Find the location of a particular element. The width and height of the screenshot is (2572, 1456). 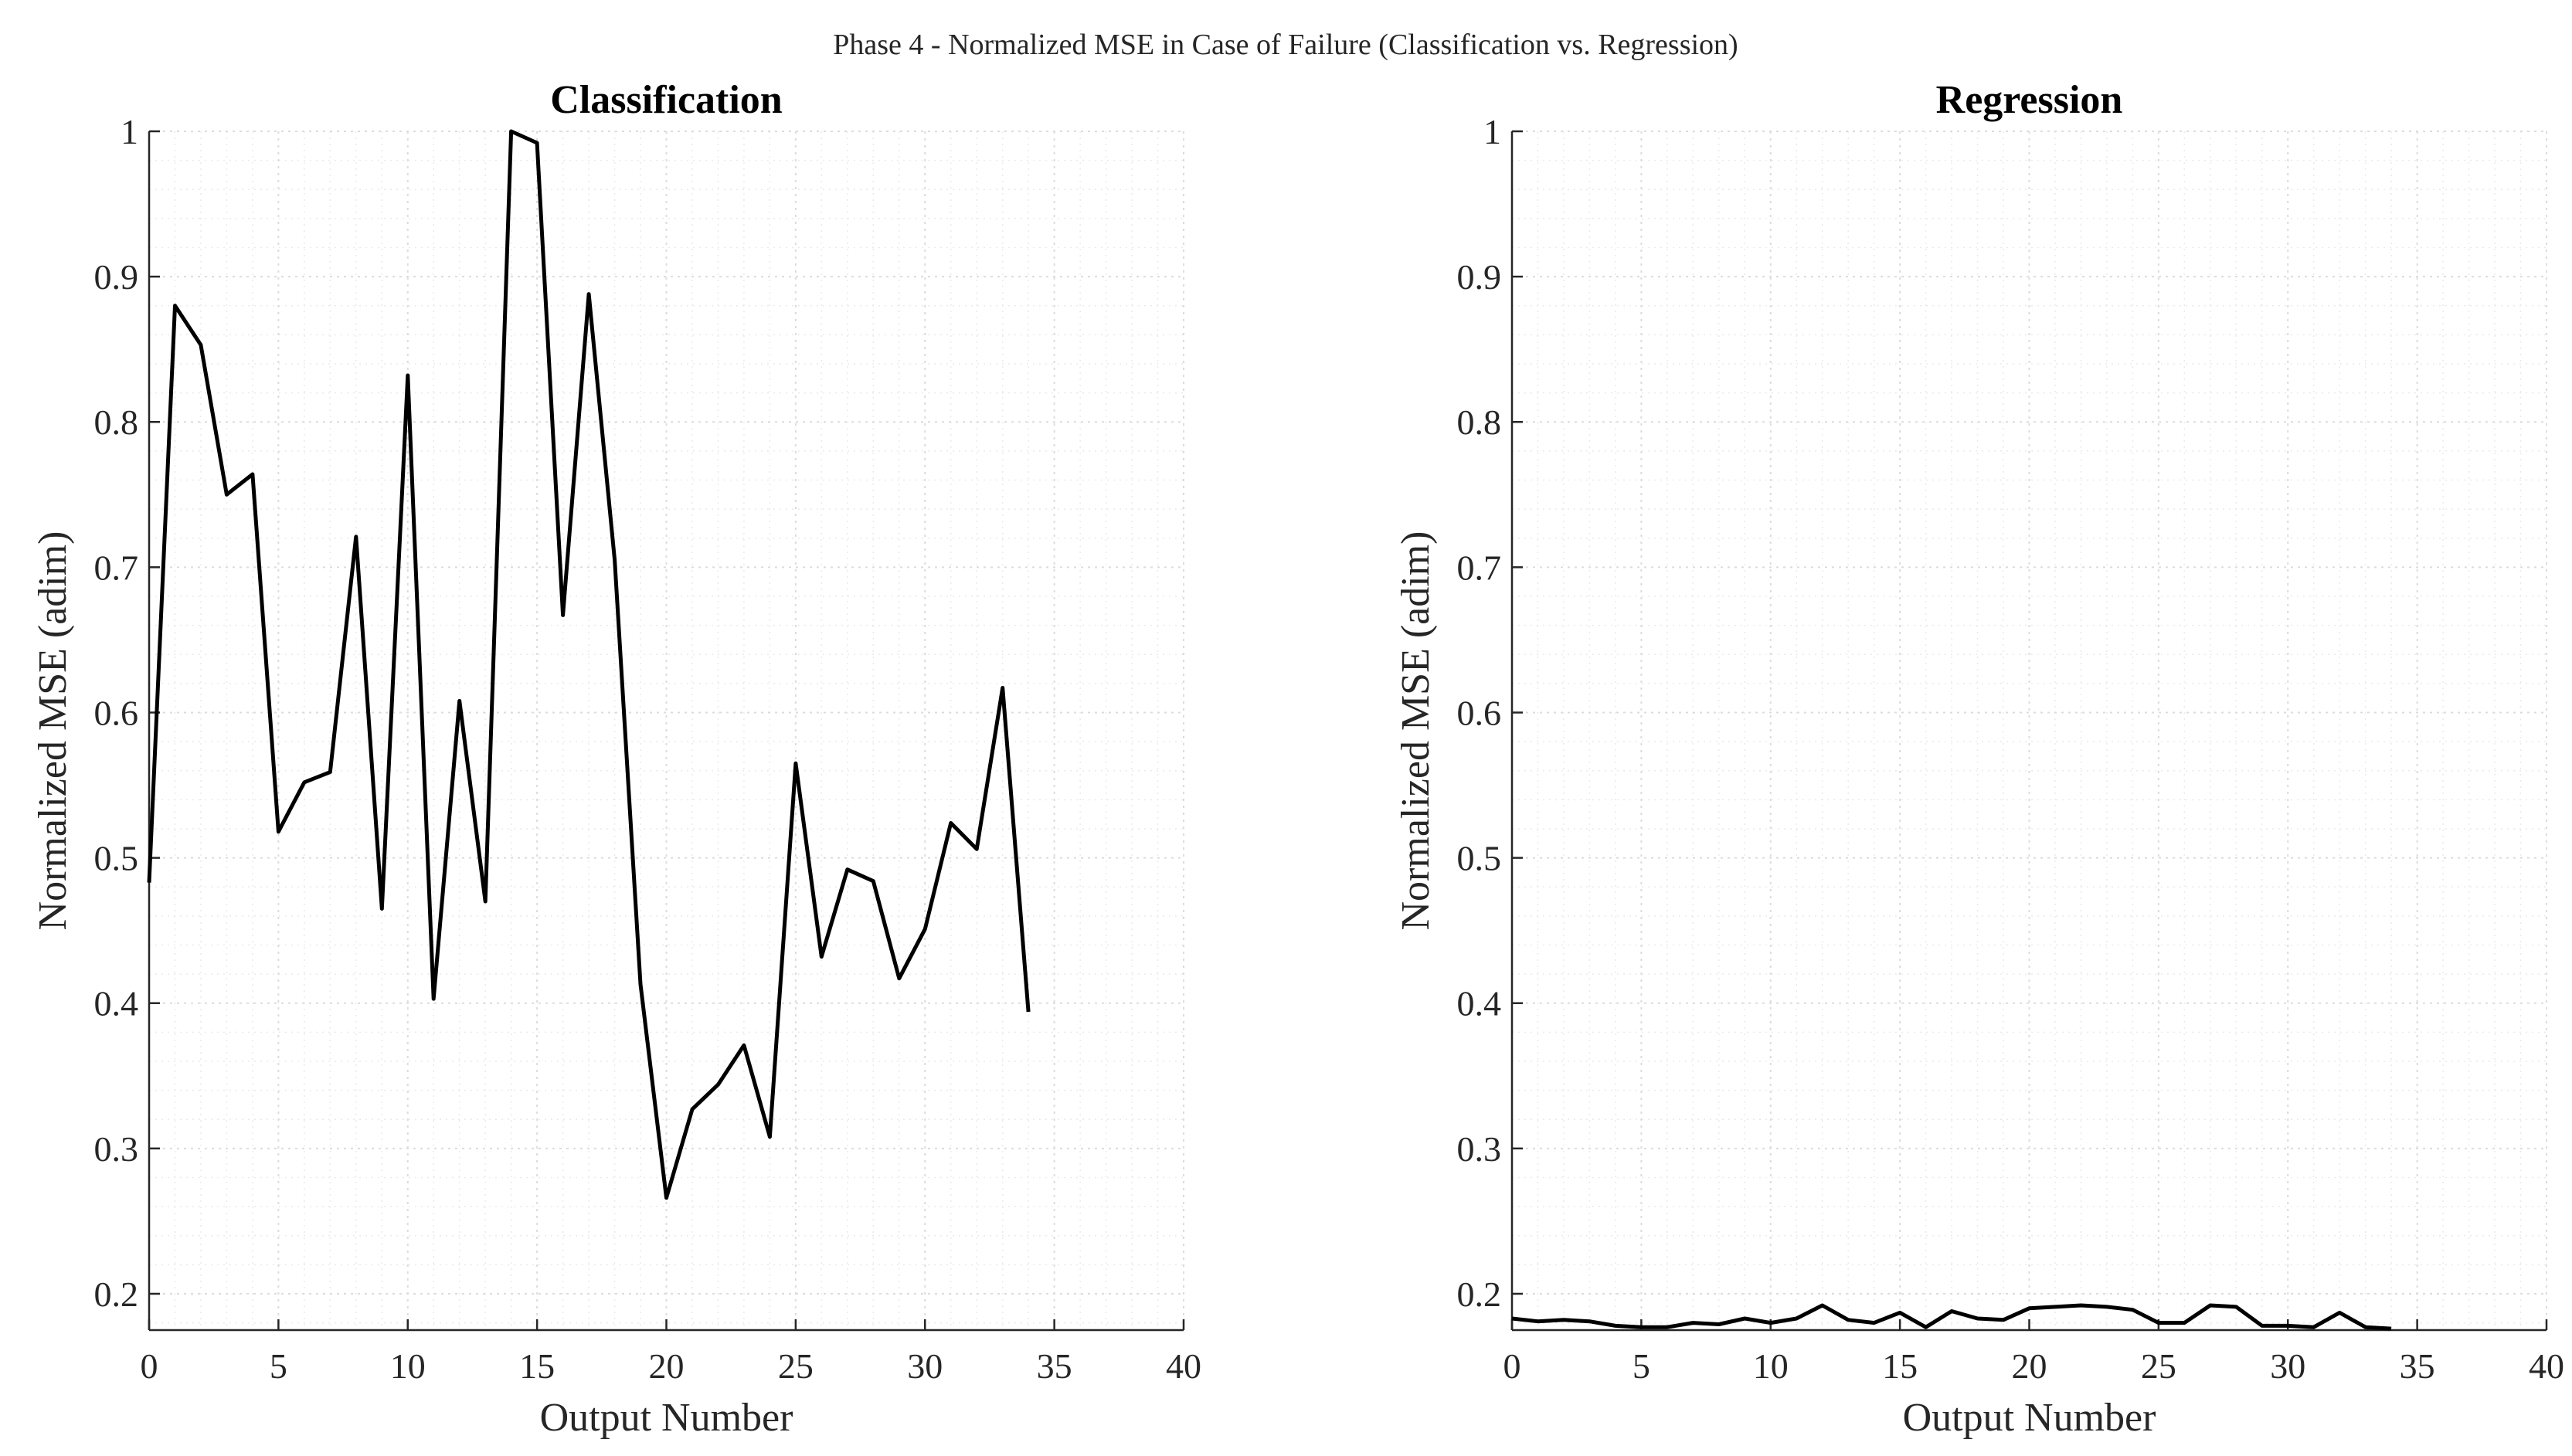

classification-x-tick-label: 40 is located at coordinates (1183, 1366).